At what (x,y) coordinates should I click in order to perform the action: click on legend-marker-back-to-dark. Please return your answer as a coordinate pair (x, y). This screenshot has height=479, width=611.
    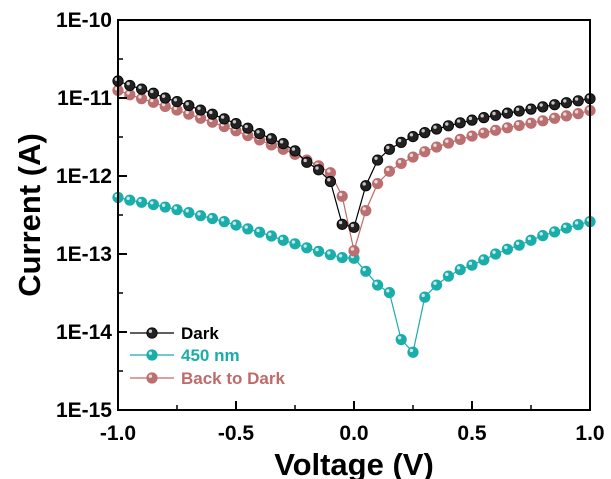
    Looking at the image, I should click on (152, 378).